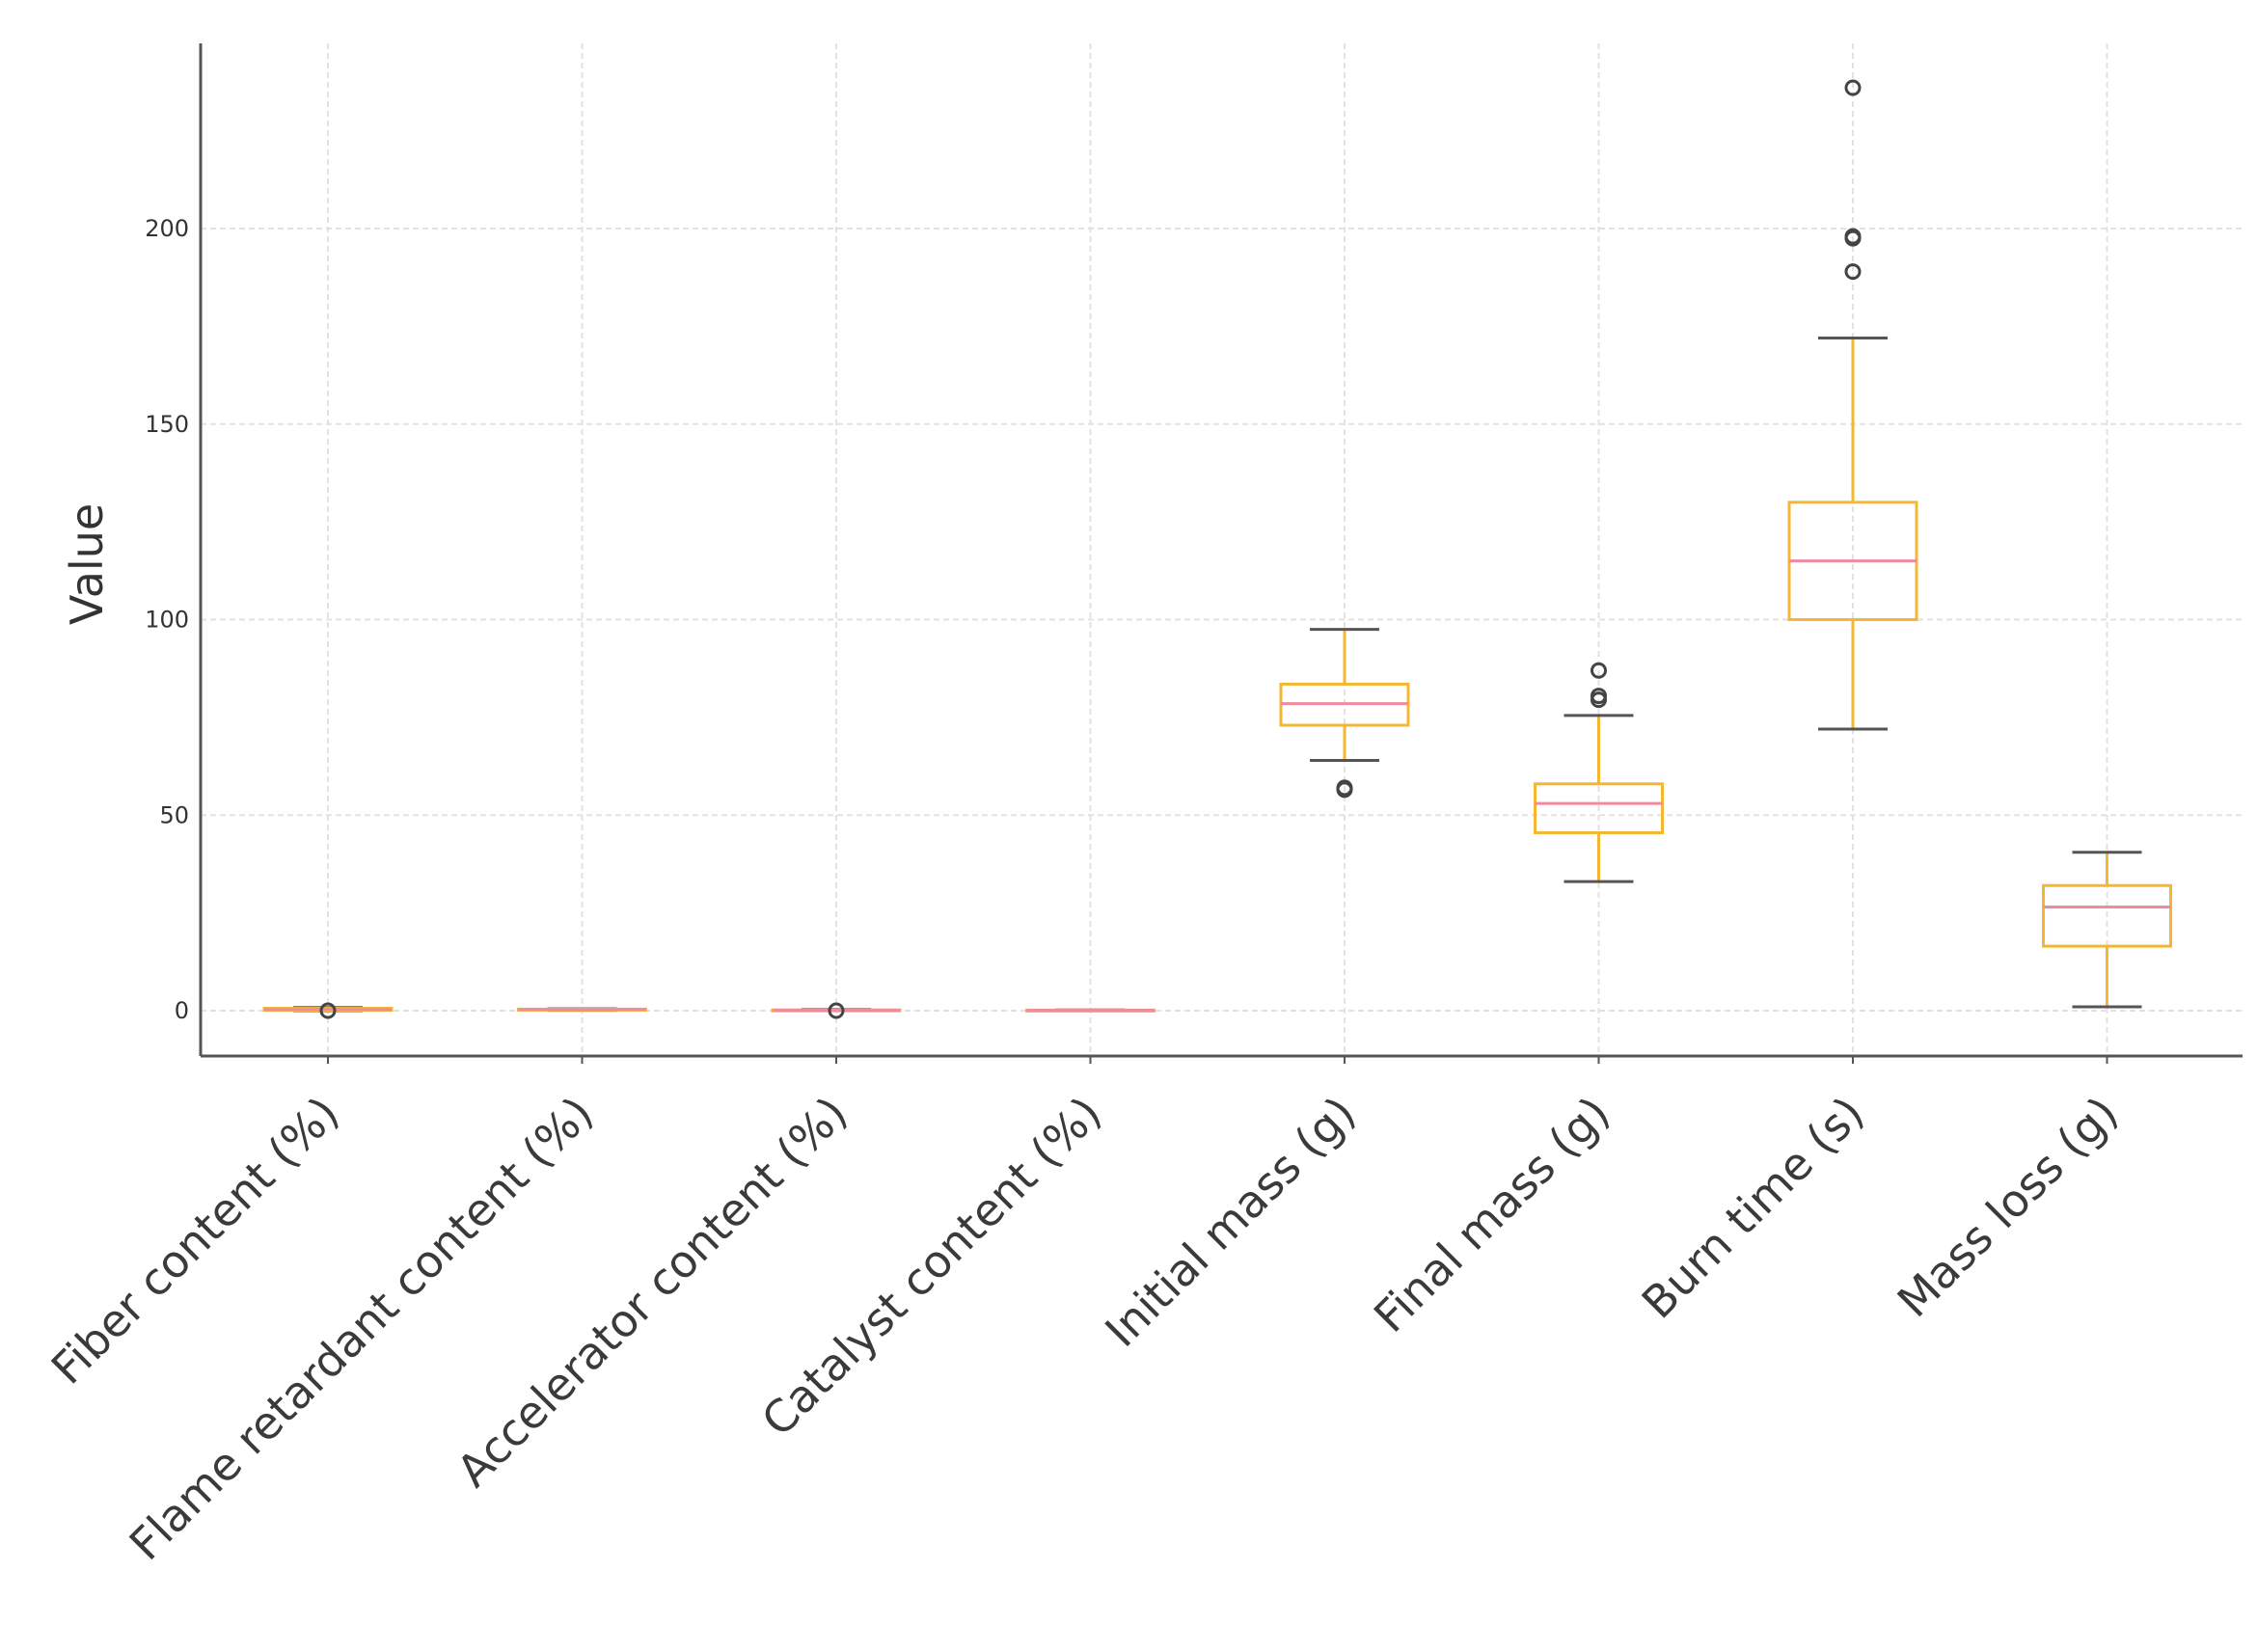 This screenshot has width=2257, height=1652. I want to click on x-tick-label: Mass loss (g), so click(2008, 1207).